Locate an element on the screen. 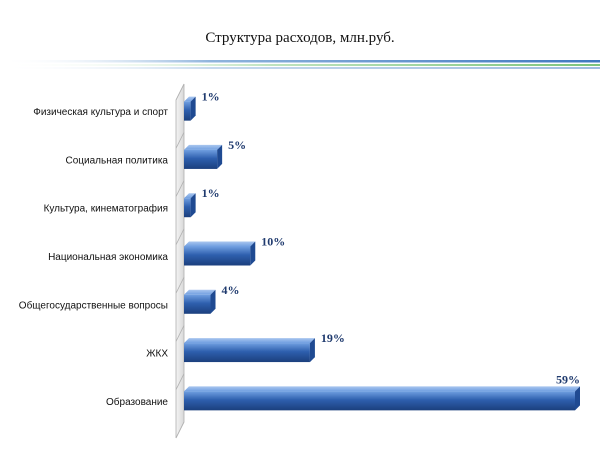  category-label: ЖКХ is located at coordinates (157, 354).